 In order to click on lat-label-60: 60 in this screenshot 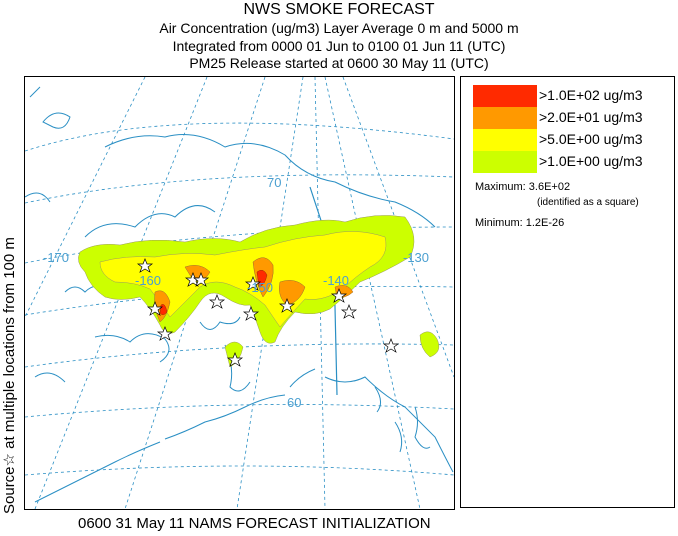, I will do `click(294, 402)`.